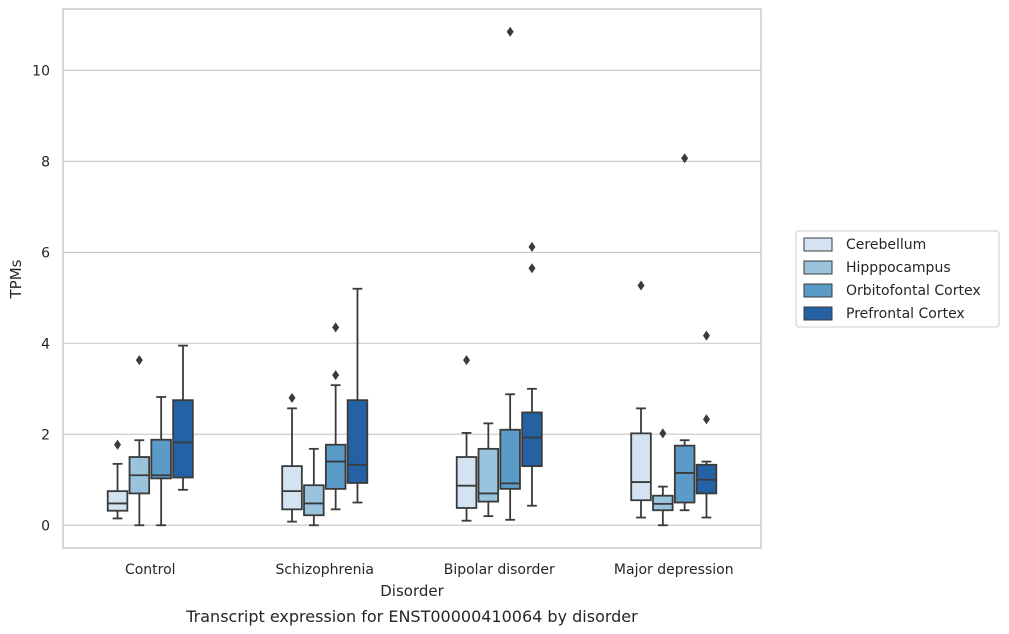  I want to click on y-tick-labels: 0 2 4 6 8 10, so click(41, 298).